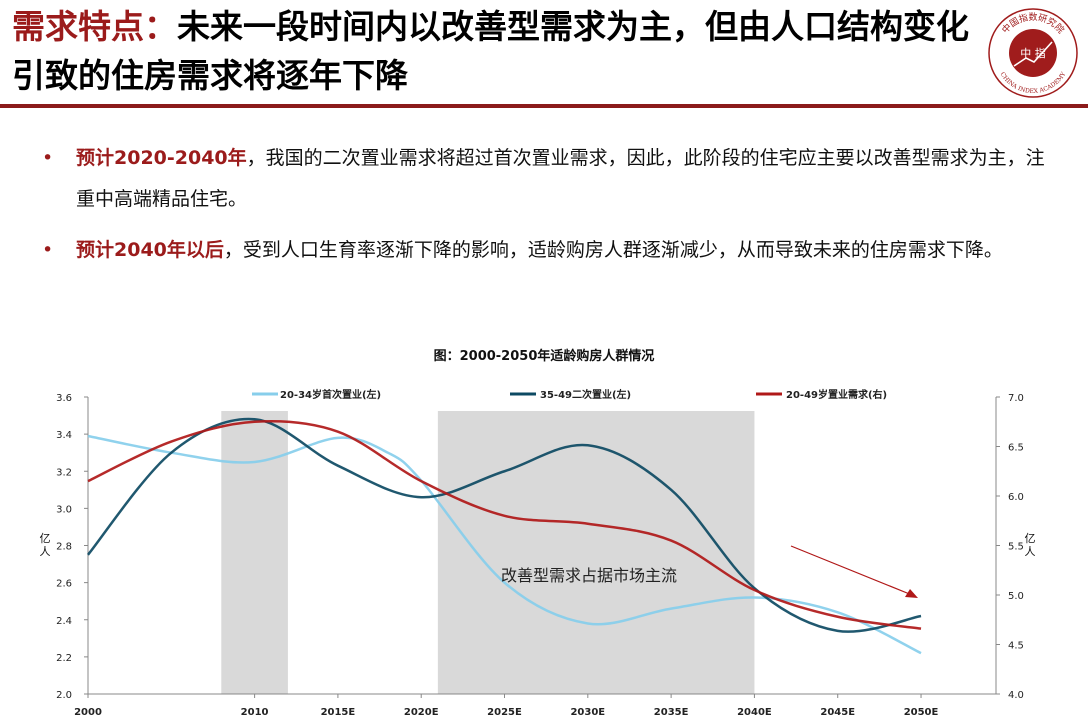 The image size is (1088, 720). Describe the element at coordinates (1016, 695) in the screenshot. I see `y-tick-label-right: 4.0` at that location.